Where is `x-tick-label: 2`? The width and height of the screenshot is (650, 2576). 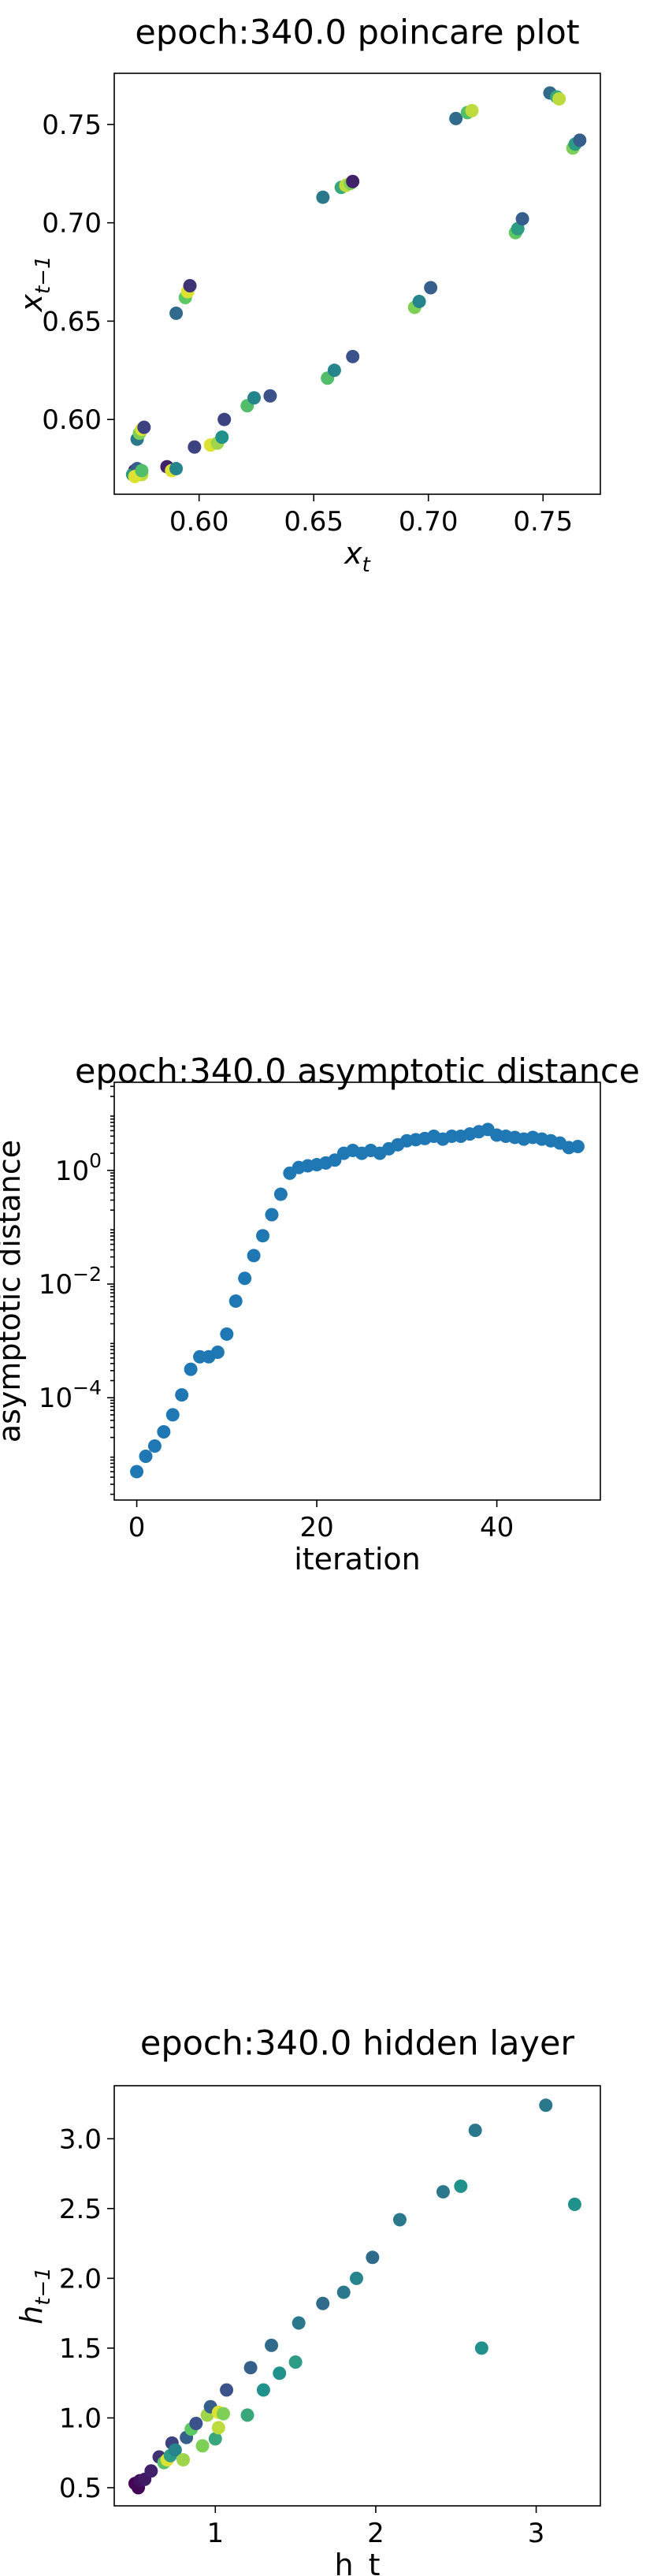
x-tick-label: 2 is located at coordinates (375, 2533).